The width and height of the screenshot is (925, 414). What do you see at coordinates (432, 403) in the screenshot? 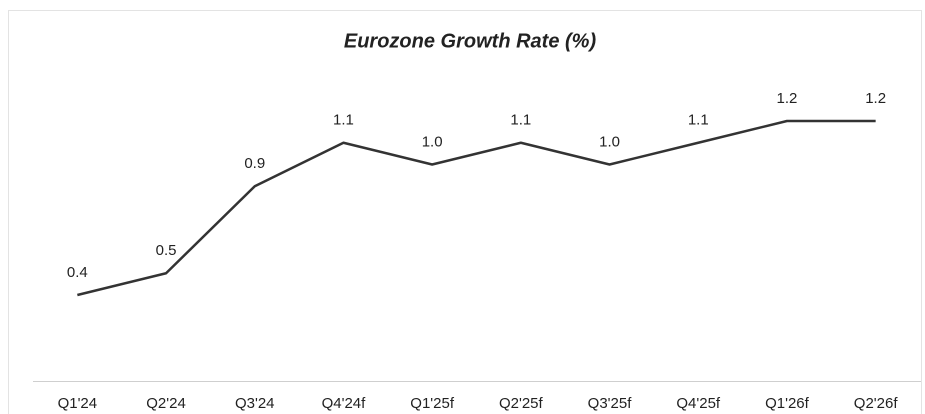
I see `x-tick-label: Q1'25f` at bounding box center [432, 403].